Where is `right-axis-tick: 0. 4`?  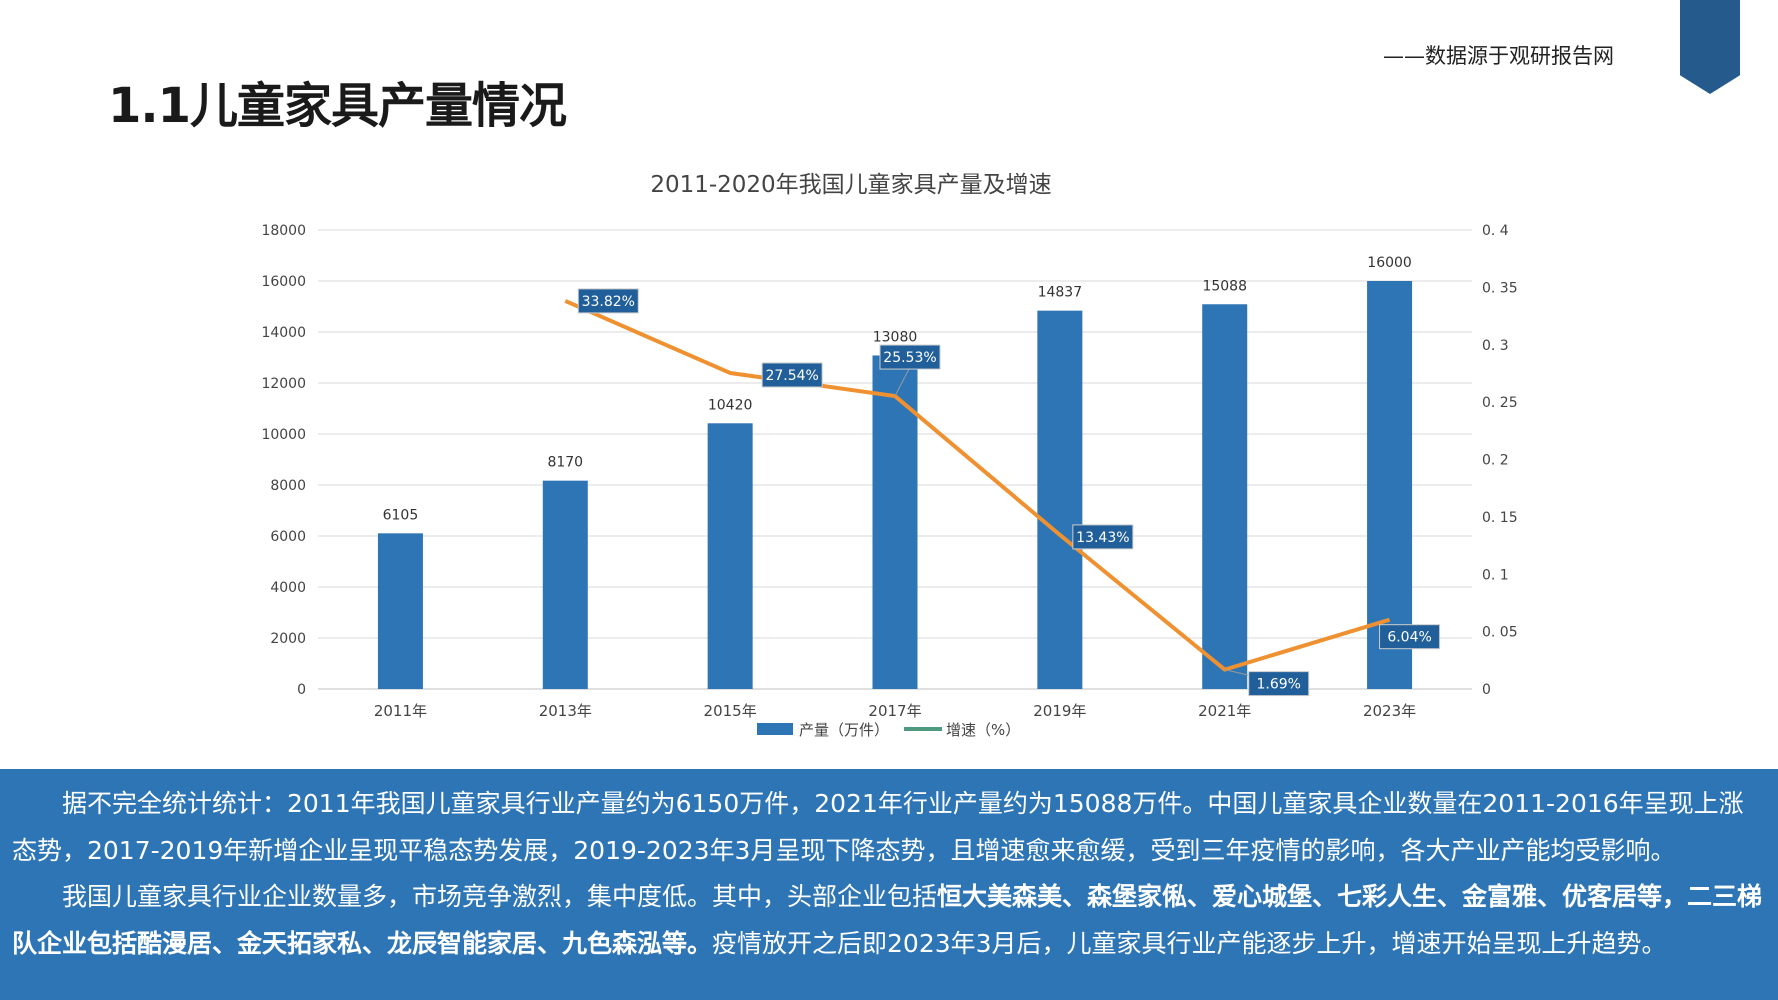
right-axis-tick: 0. 4 is located at coordinates (1495, 231).